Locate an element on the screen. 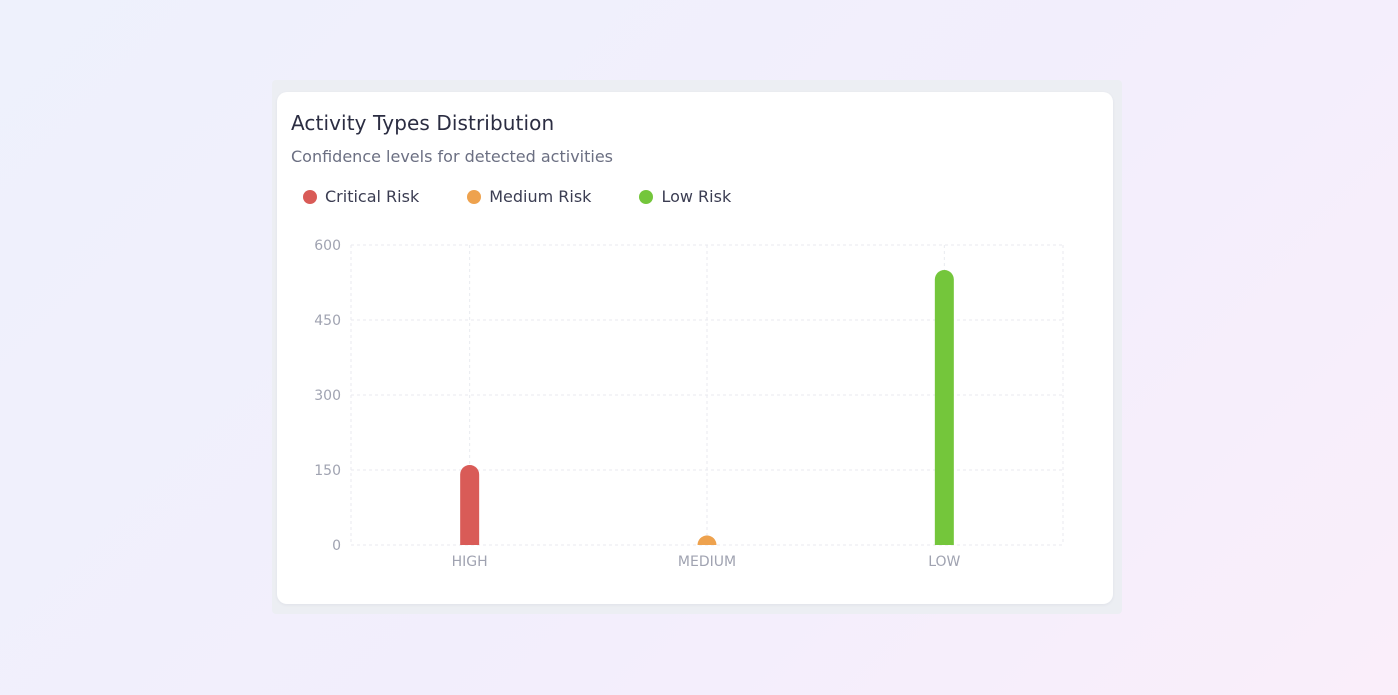  chart-title: Activity Types Distribution is located at coordinates (423, 123).